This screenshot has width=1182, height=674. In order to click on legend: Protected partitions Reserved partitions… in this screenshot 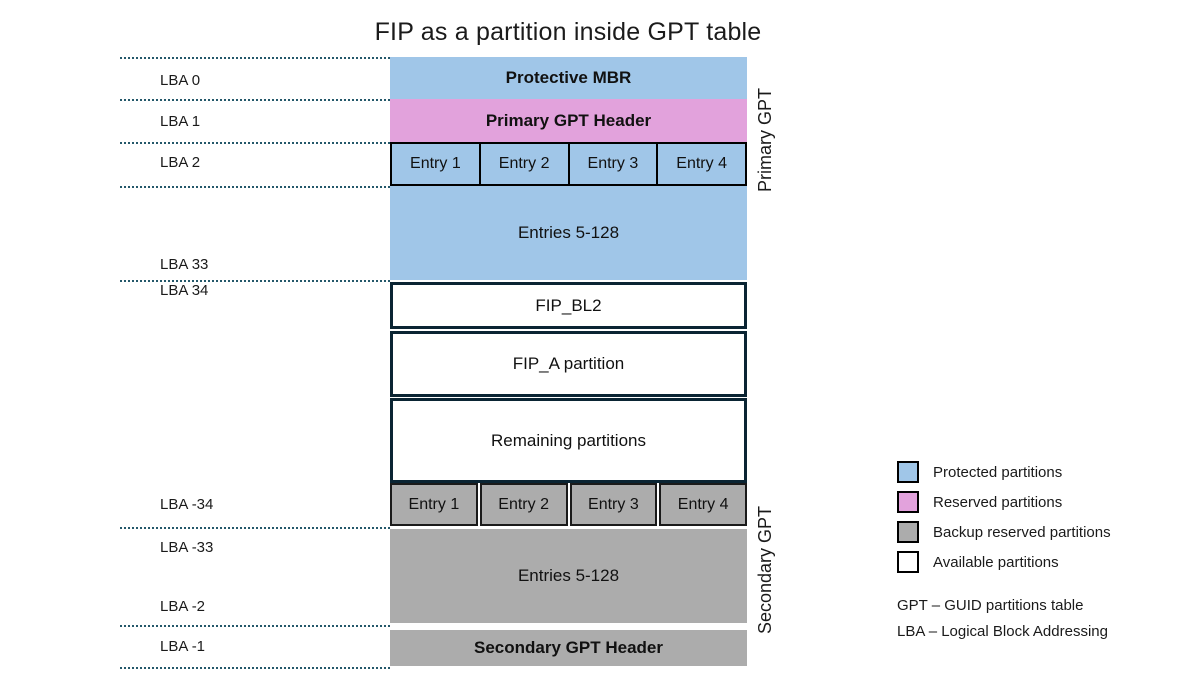, I will do `click(1004, 553)`.